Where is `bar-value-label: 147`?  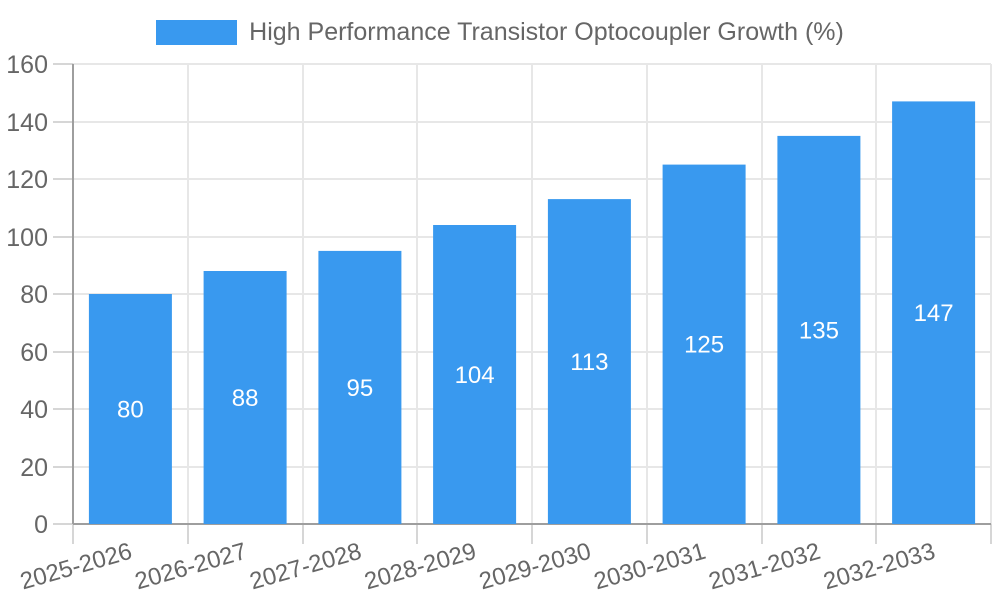 bar-value-label: 147 is located at coordinates (934, 313).